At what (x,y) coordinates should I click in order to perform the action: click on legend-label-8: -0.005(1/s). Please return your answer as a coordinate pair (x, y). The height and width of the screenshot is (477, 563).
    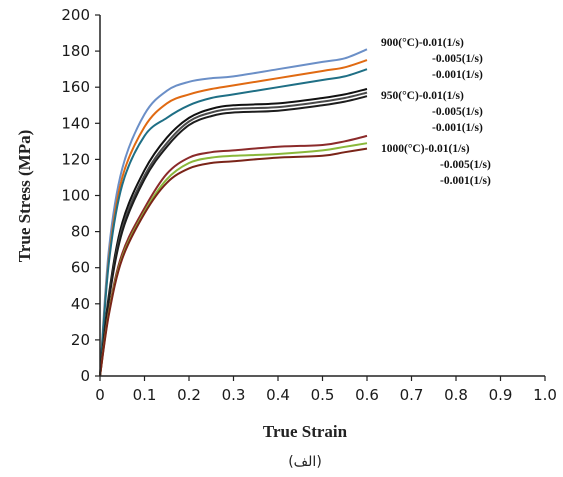
    Looking at the image, I should click on (465, 165).